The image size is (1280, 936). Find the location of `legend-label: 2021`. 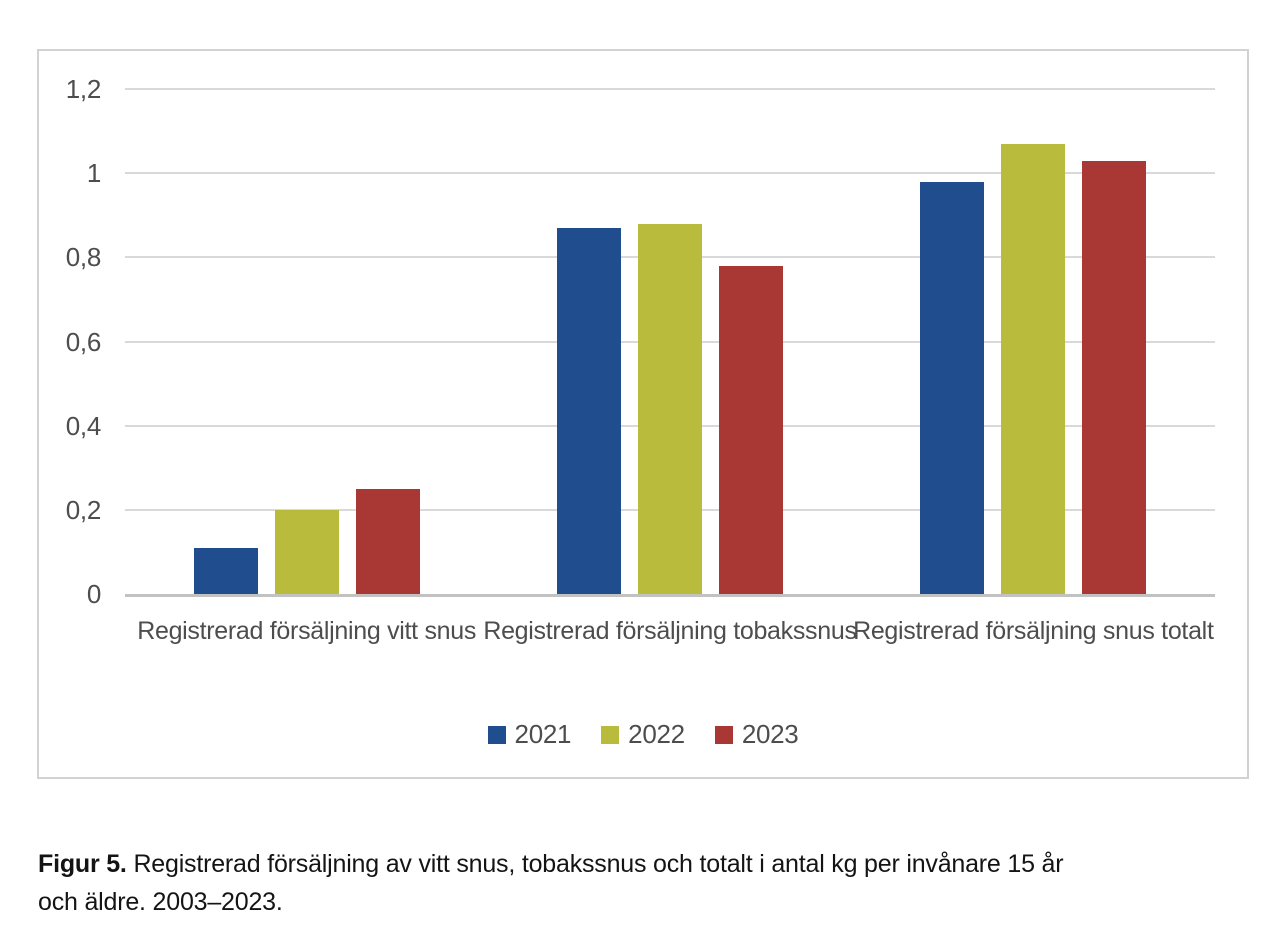

legend-label: 2021 is located at coordinates (543, 734).